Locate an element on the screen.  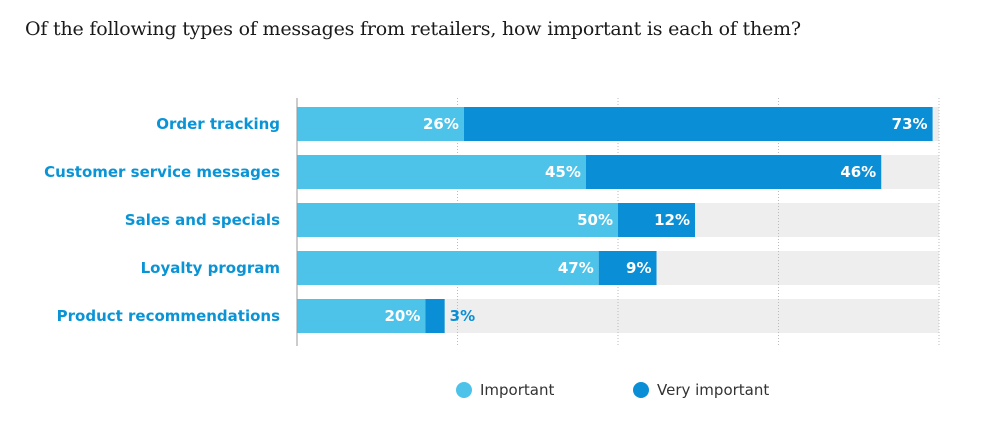
legend-item-very-important: Very important is located at coordinates (701, 390).